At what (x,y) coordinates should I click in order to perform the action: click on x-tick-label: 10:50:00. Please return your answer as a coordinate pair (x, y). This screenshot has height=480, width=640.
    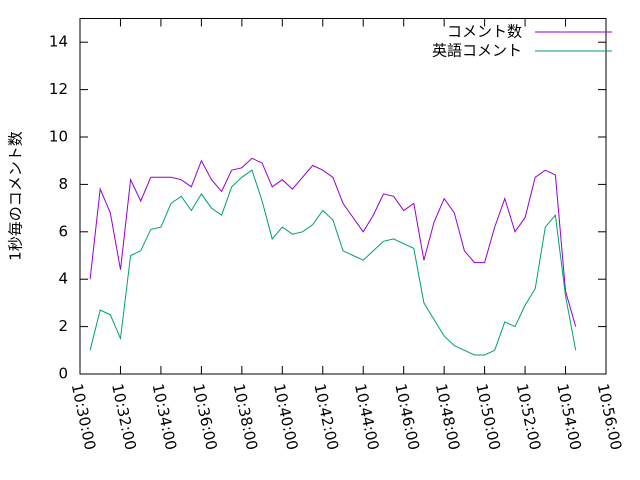
    Looking at the image, I should click on (488, 417).